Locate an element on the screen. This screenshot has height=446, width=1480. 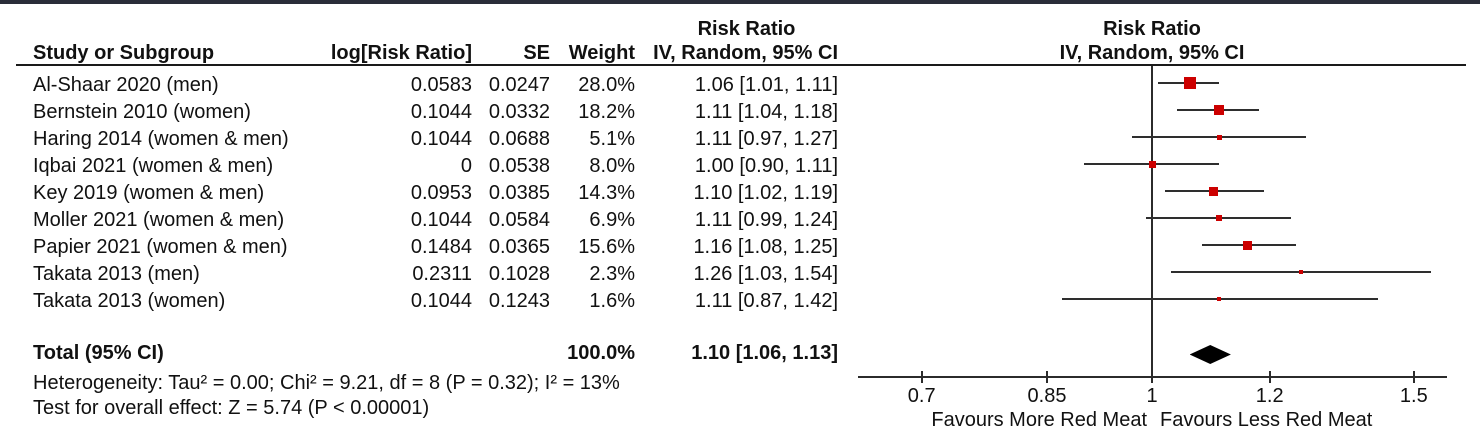
study-se: 0.0247 is located at coordinates (519, 85).